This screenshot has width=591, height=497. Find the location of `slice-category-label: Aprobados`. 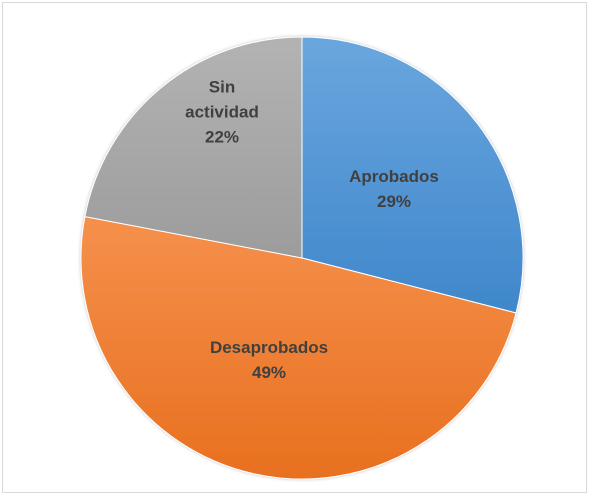

slice-category-label: Aprobados is located at coordinates (394, 176).